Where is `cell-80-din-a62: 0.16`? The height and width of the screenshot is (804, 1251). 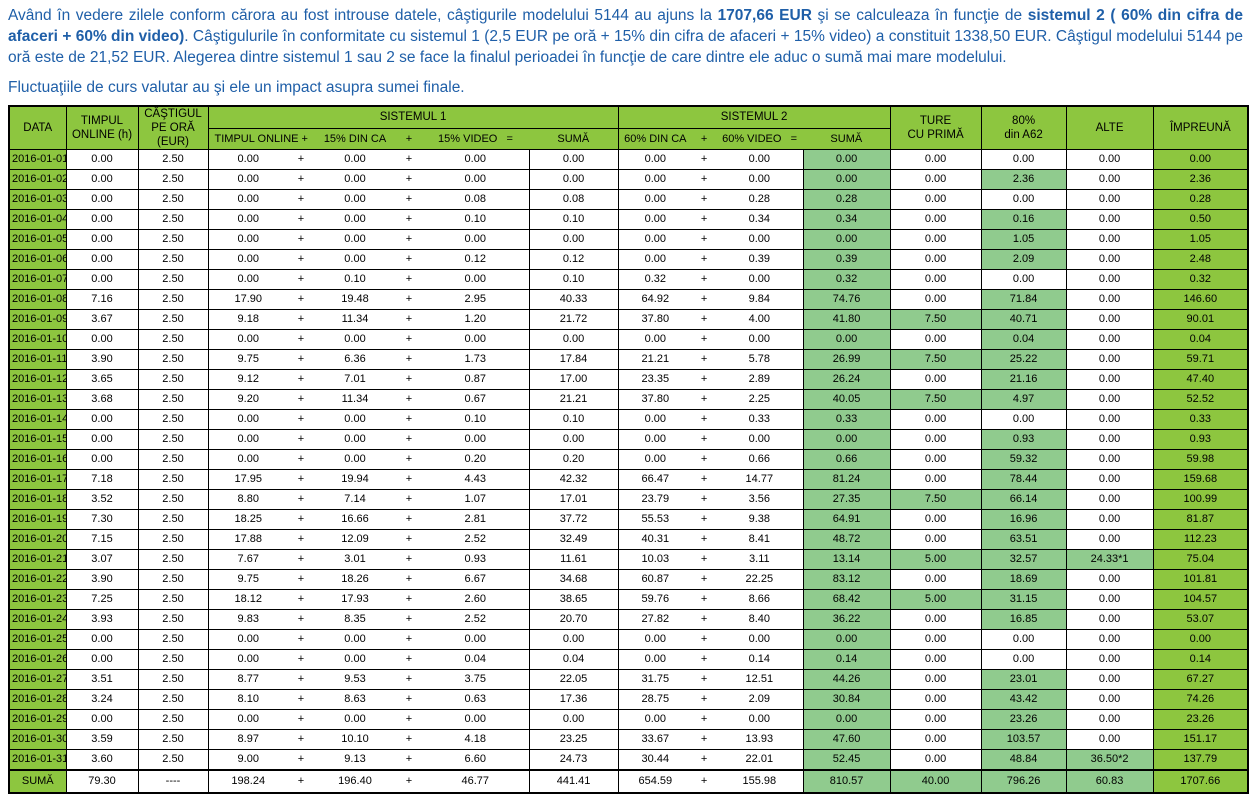 cell-80-din-a62: 0.16 is located at coordinates (1023, 219).